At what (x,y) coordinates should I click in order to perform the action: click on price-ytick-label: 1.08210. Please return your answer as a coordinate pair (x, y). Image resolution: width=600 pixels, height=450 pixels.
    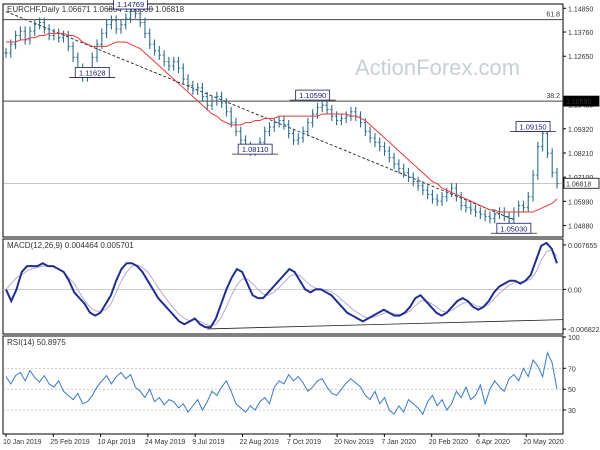
    Looking at the image, I should click on (580, 154).